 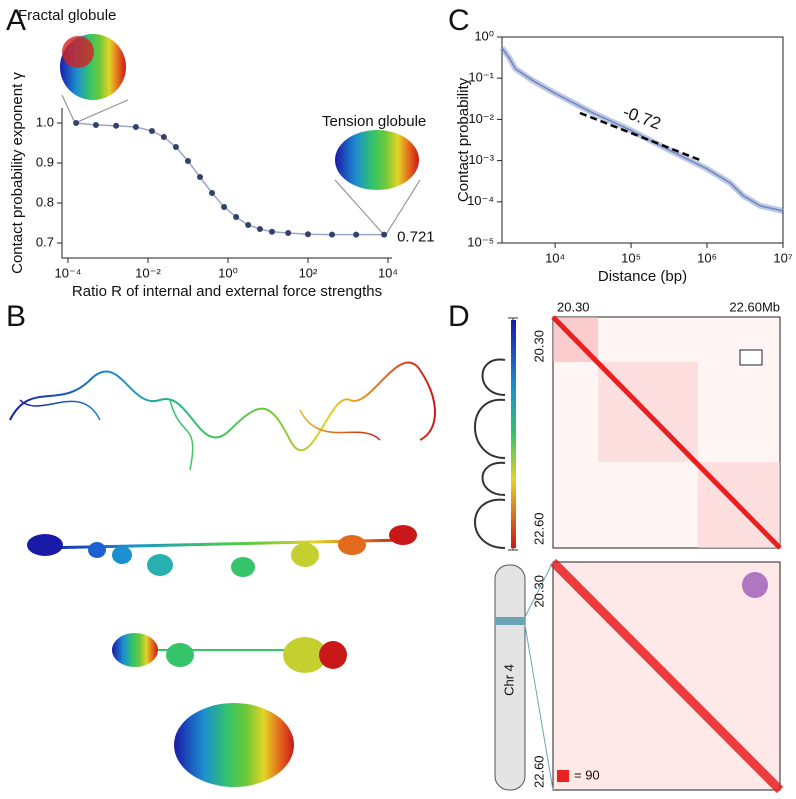 What do you see at coordinates (374, 121) in the screenshot?
I see `annotation: Tension globule` at bounding box center [374, 121].